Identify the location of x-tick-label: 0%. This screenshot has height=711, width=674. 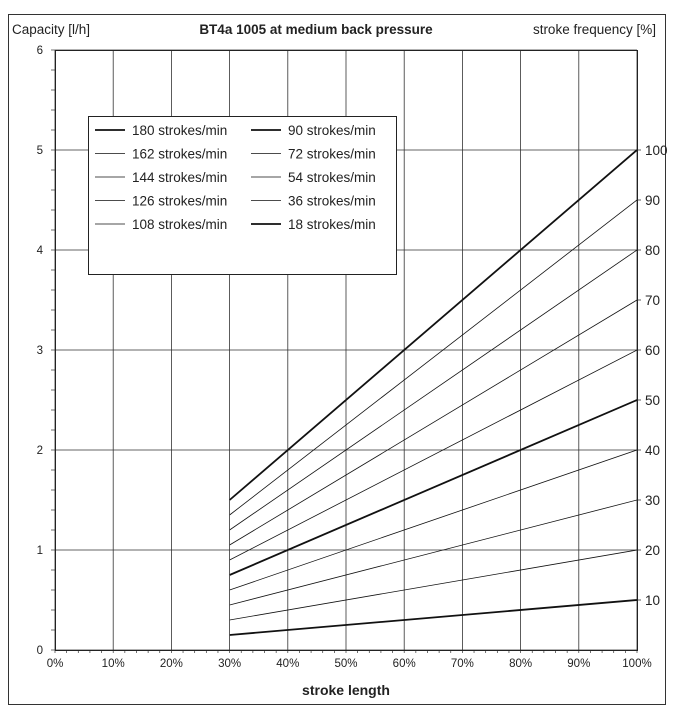
(55, 664).